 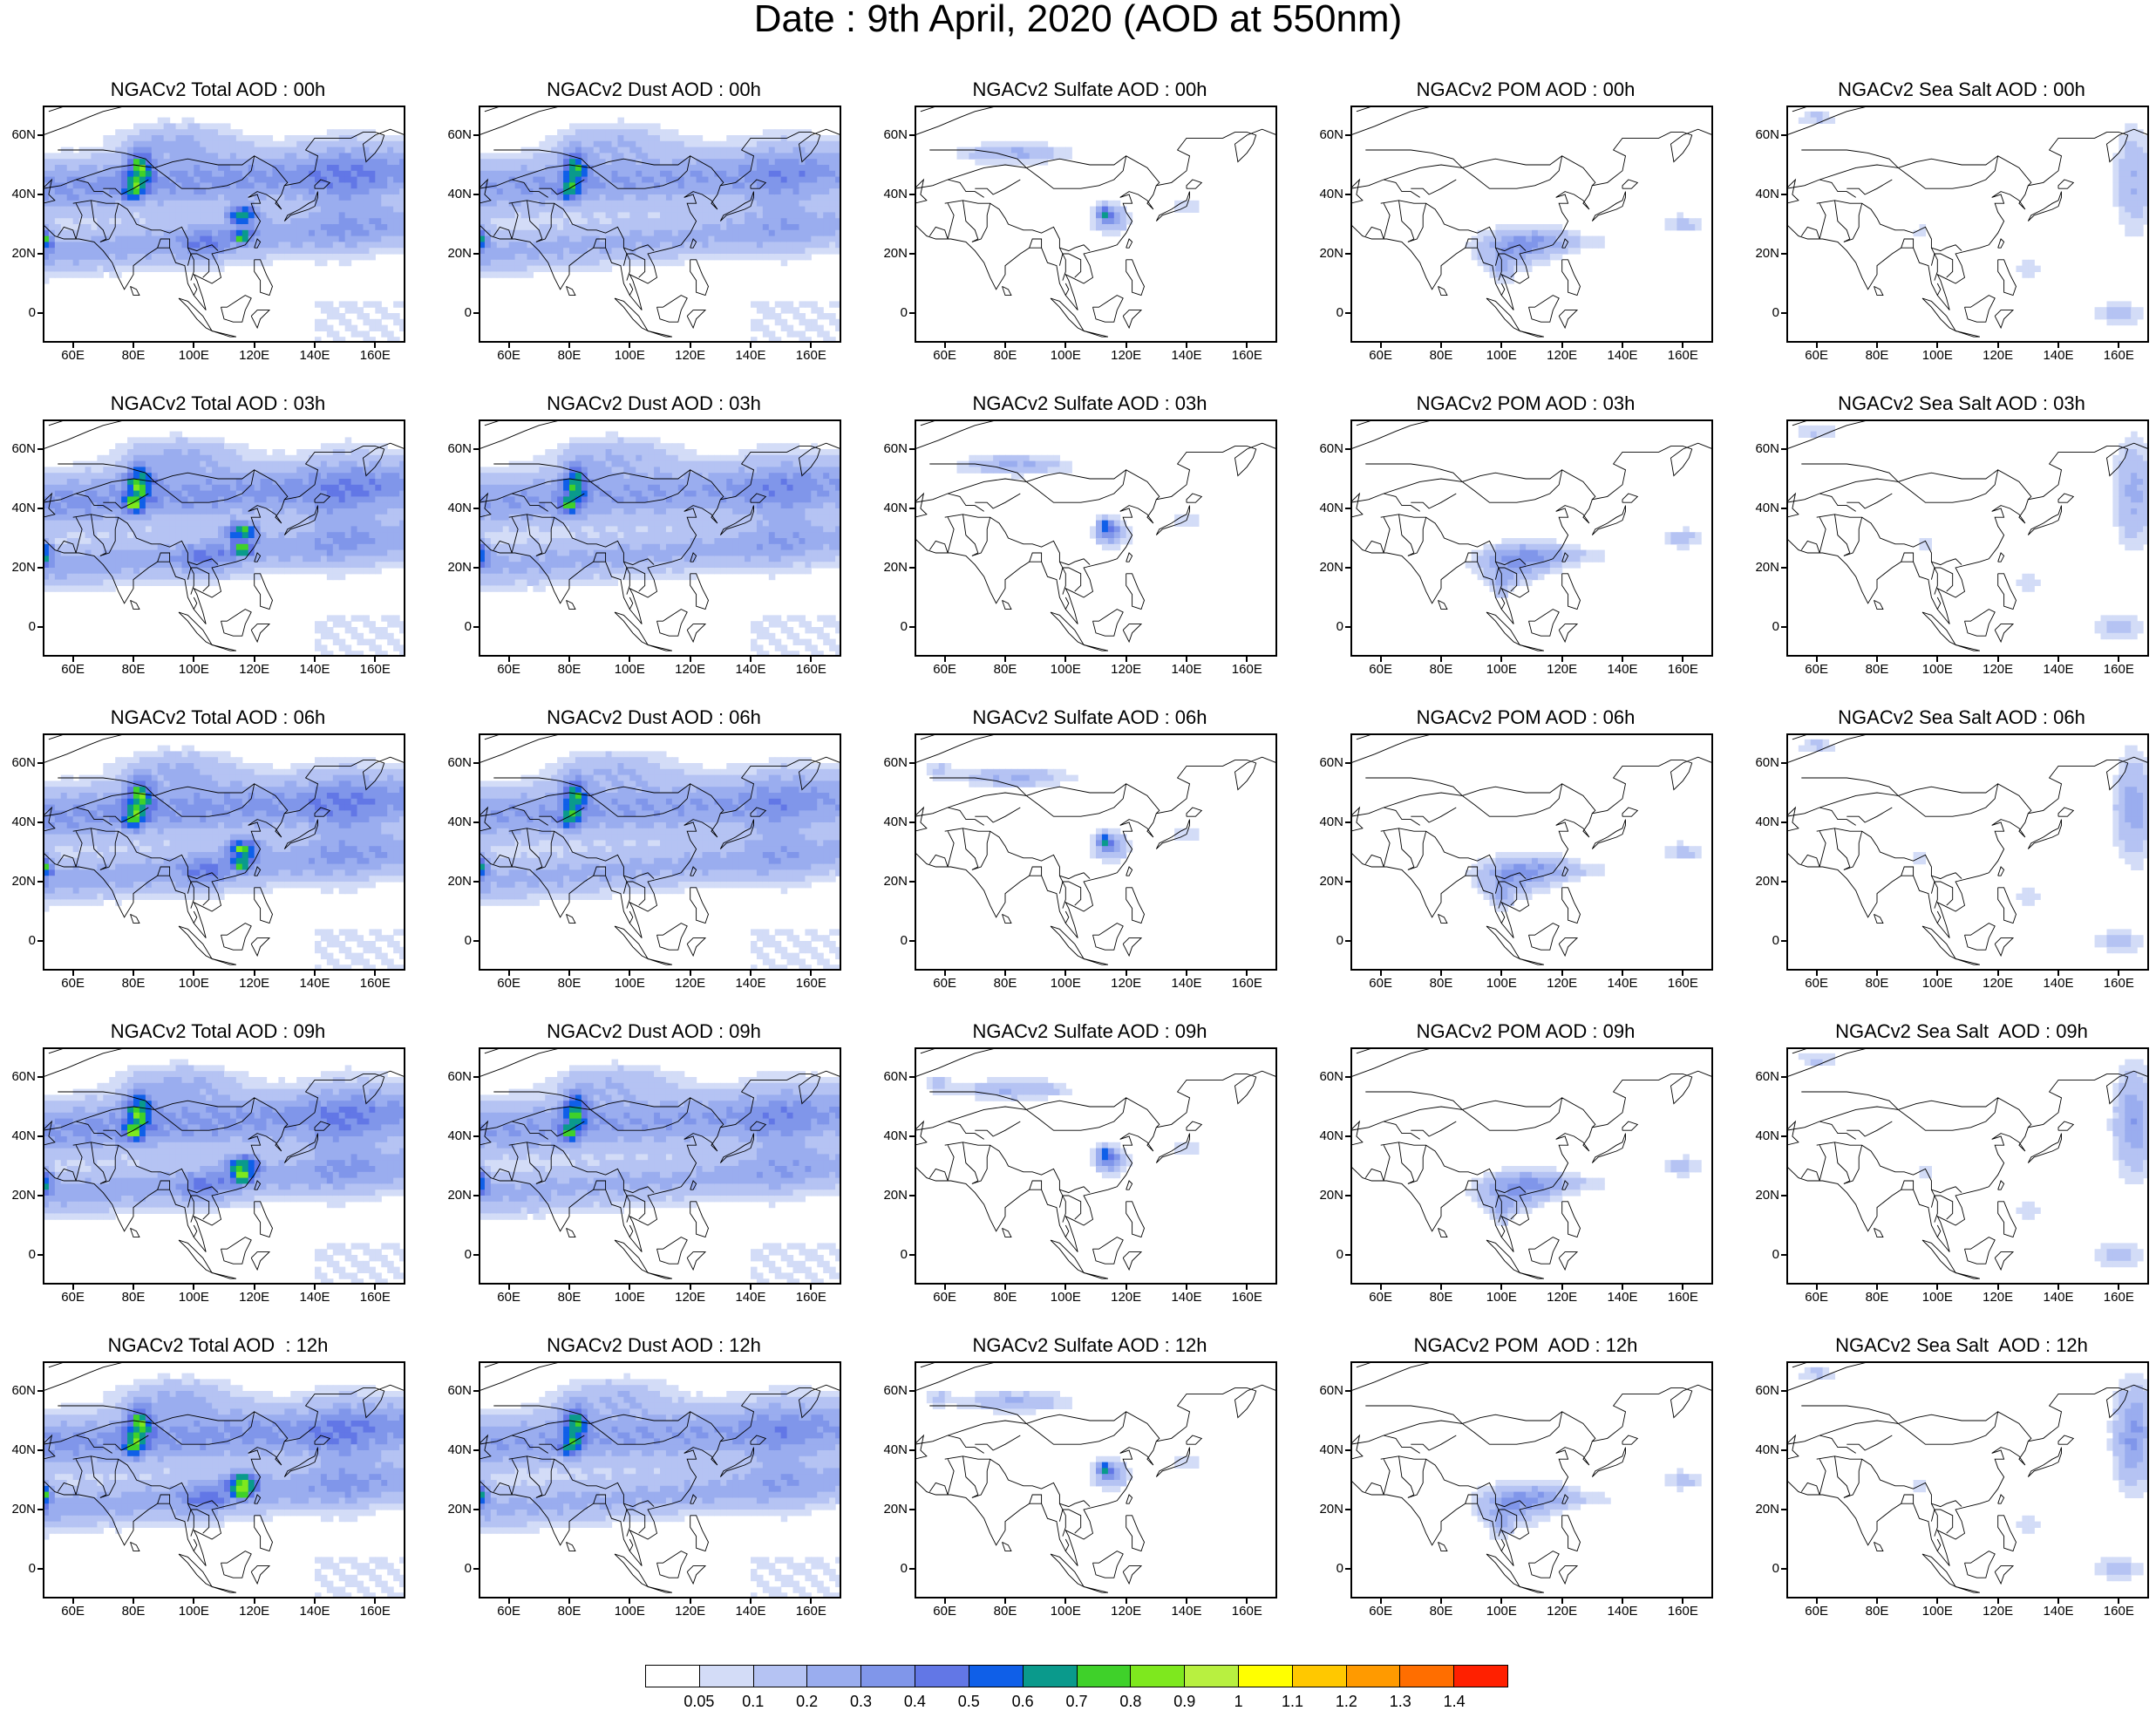 I want to click on colorbar-label: 1.3, so click(x=1400, y=1701).